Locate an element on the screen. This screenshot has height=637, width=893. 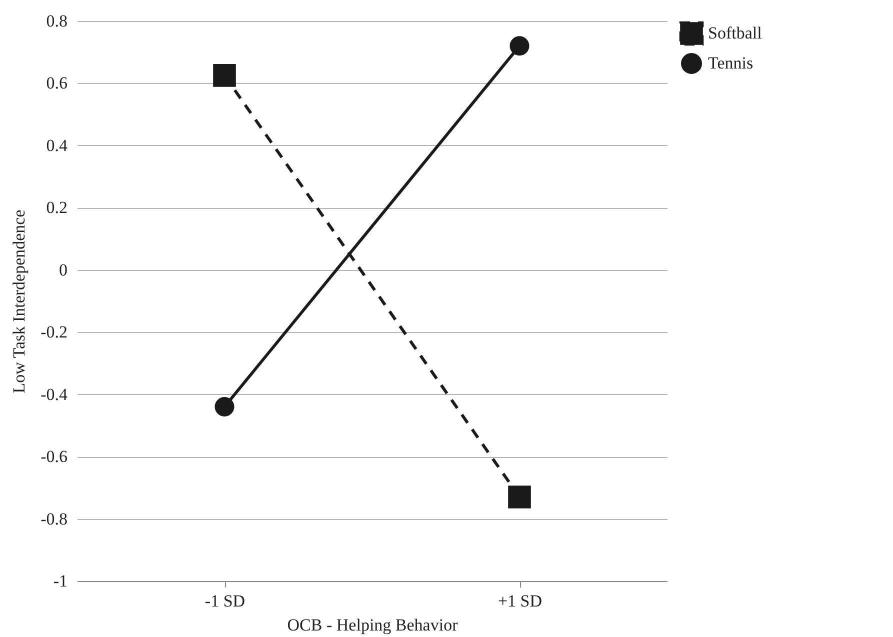
x-axis-title: OCB - Helping Behavior is located at coordinates (372, 625).